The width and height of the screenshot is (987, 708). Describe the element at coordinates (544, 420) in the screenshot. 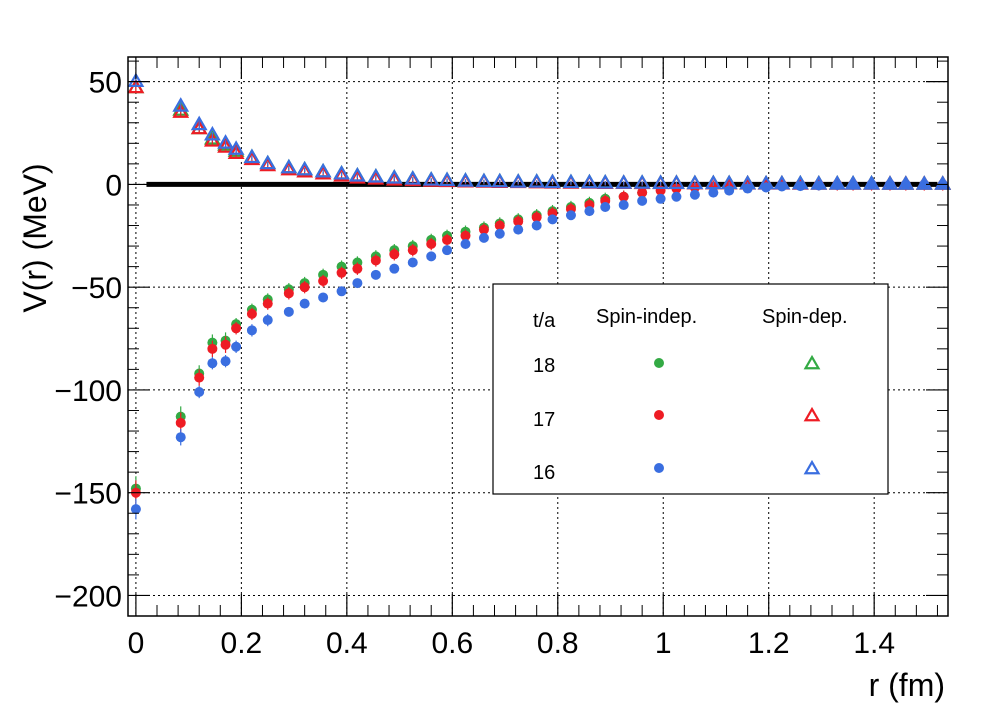

I see `legend-row-label-17: 17` at that location.